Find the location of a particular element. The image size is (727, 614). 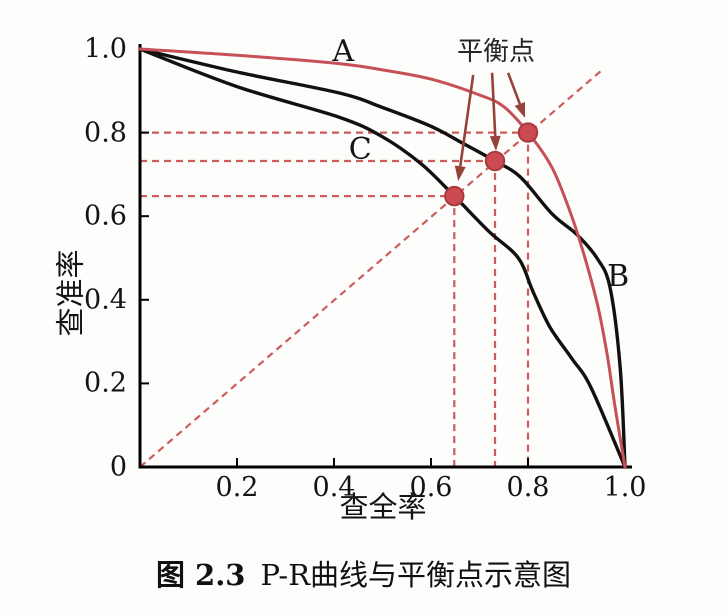

caption-number: 图 2.3 is located at coordinates (200, 575).